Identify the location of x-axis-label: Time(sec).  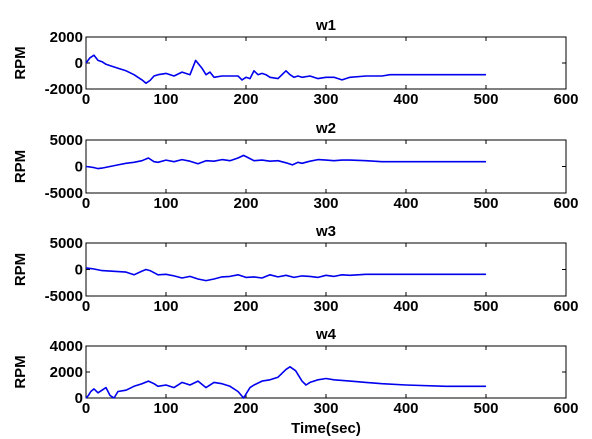
(326, 428).